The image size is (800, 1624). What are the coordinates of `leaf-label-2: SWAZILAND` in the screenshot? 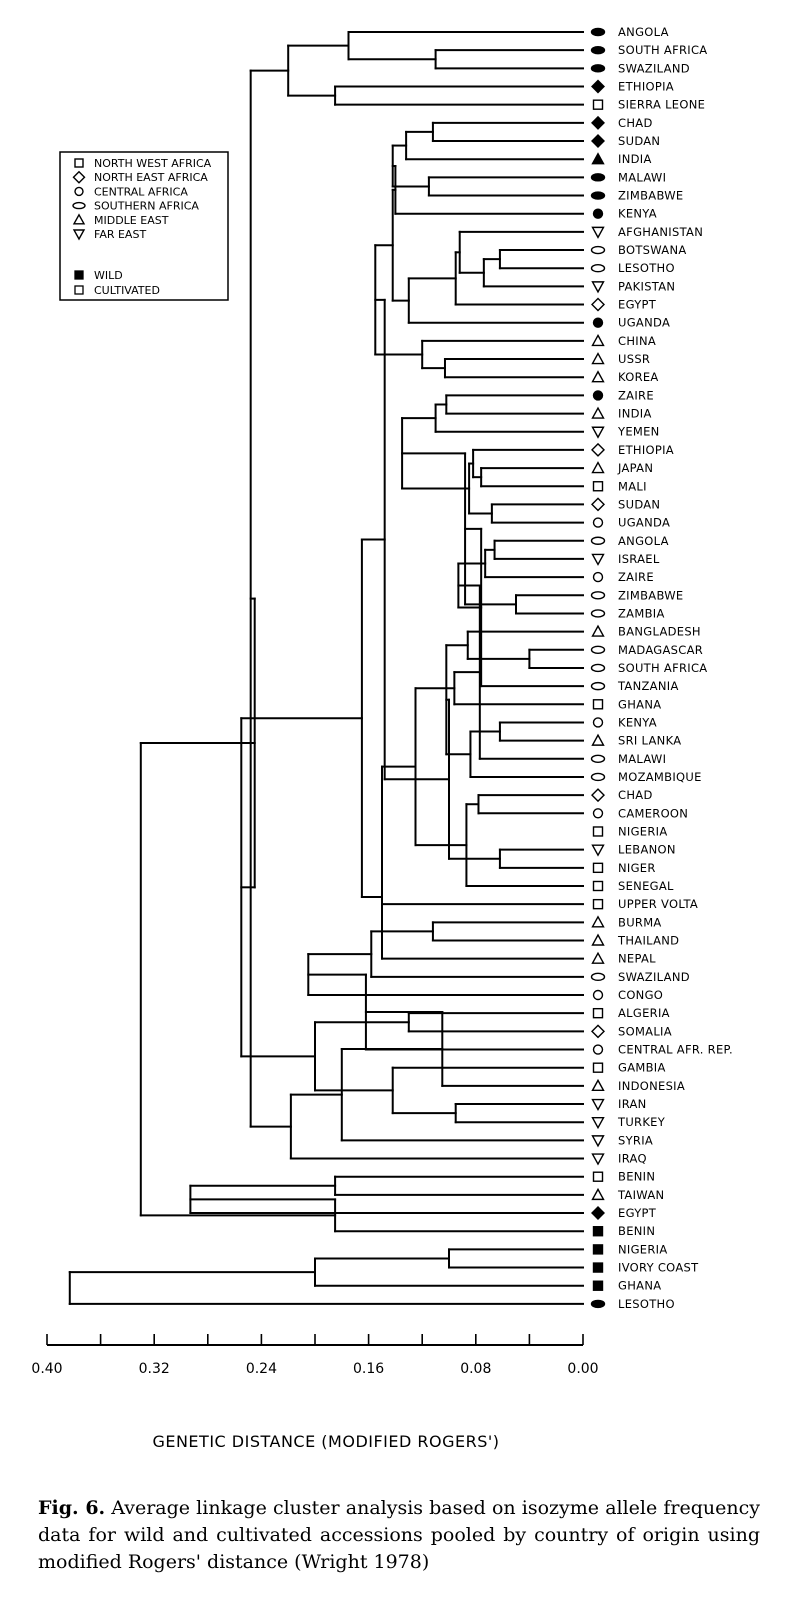 It's located at (654, 68).